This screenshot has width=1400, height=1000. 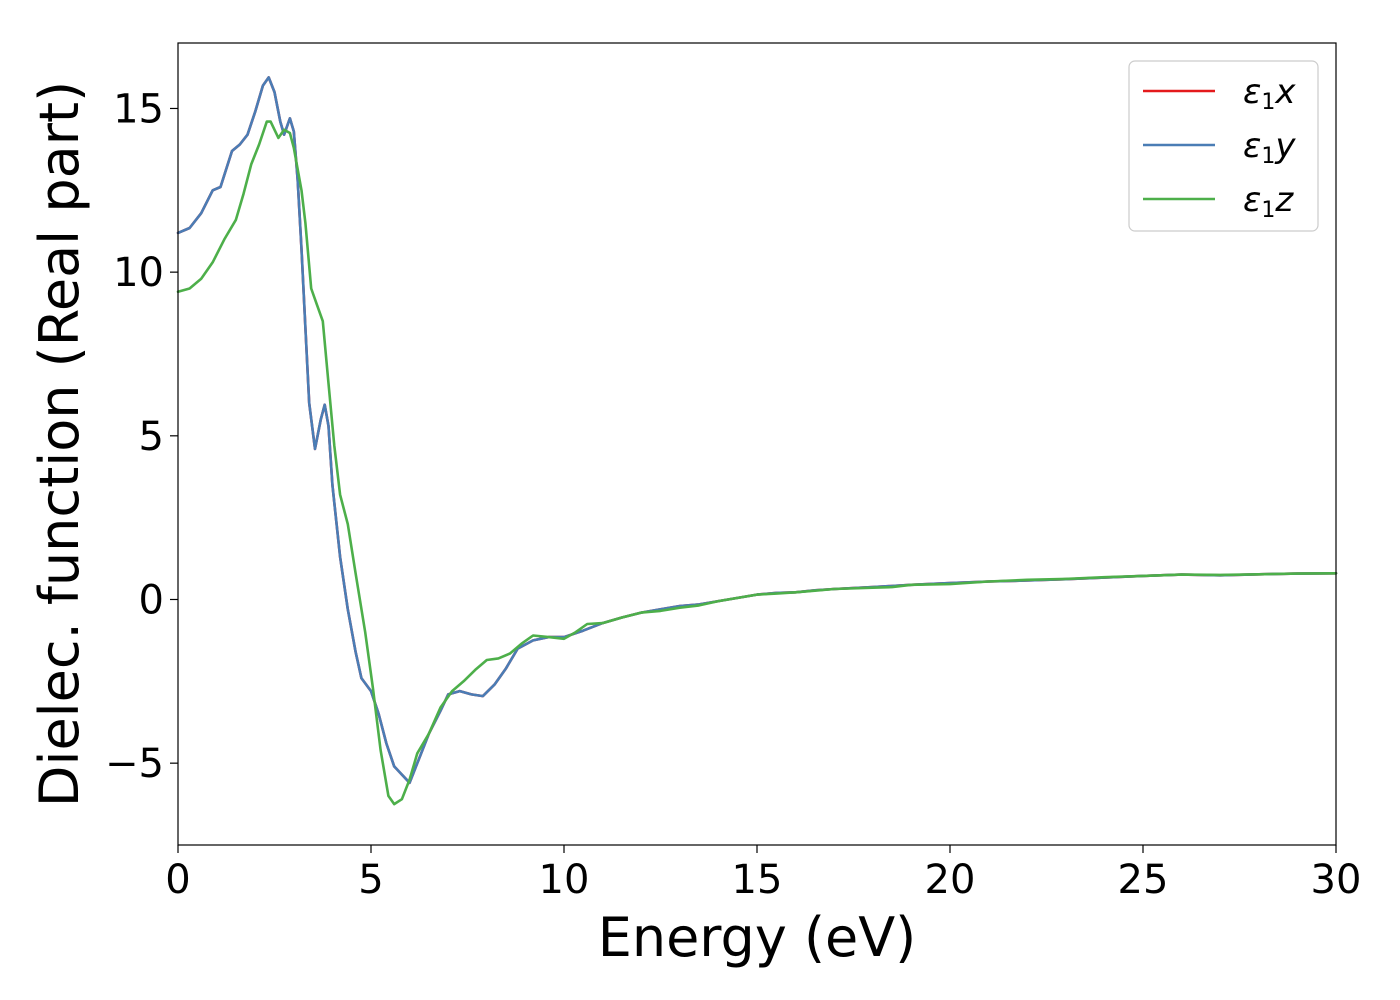 I want to click on legend: ε1x ε1y ε1z, so click(x=1223, y=146).